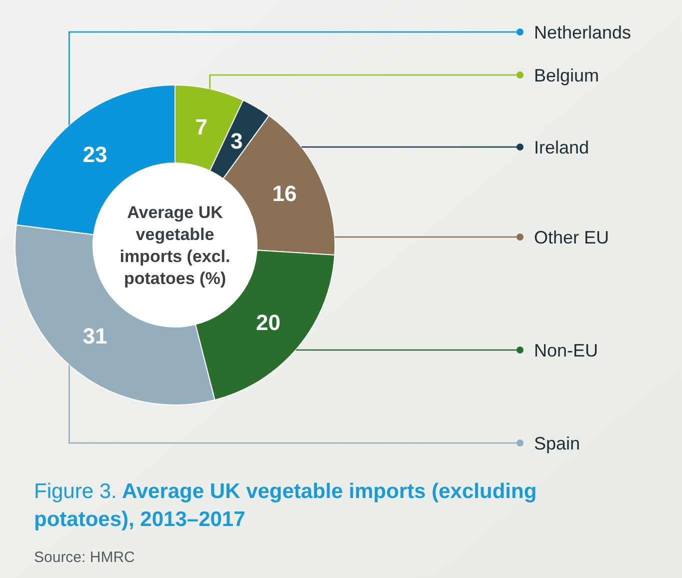 Image resolution: width=682 pixels, height=578 pixels. What do you see at coordinates (268, 322) in the screenshot?
I see `data-label: 20` at bounding box center [268, 322].